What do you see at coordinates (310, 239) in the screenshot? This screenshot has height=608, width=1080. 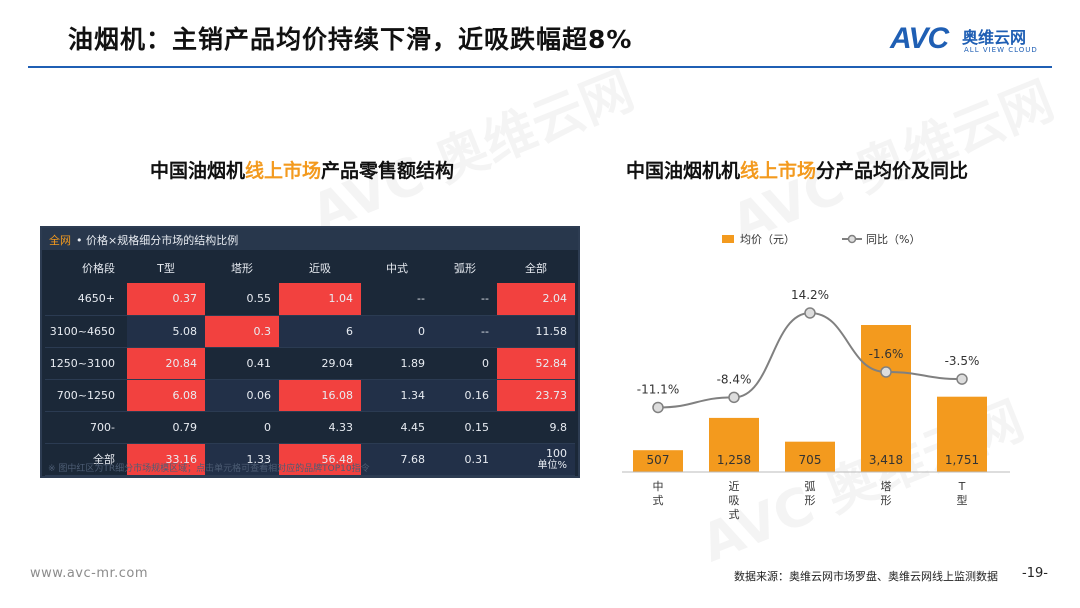 I see `panel-header: 全网 • 价格×规格细分市场的结构比例` at bounding box center [310, 239].